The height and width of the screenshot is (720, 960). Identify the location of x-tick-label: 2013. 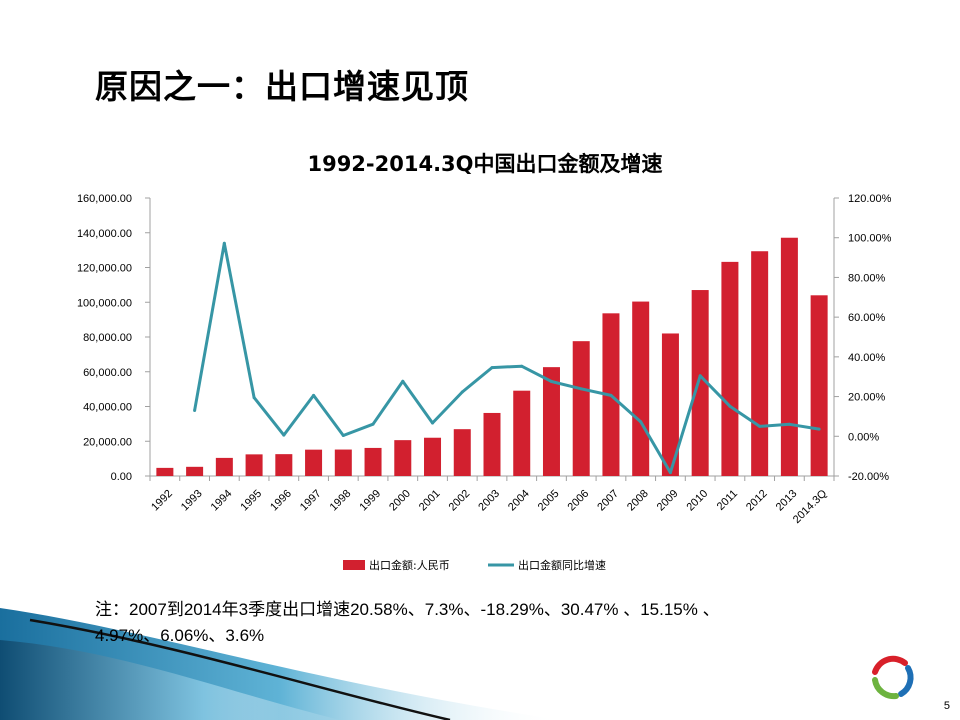
(787, 501).